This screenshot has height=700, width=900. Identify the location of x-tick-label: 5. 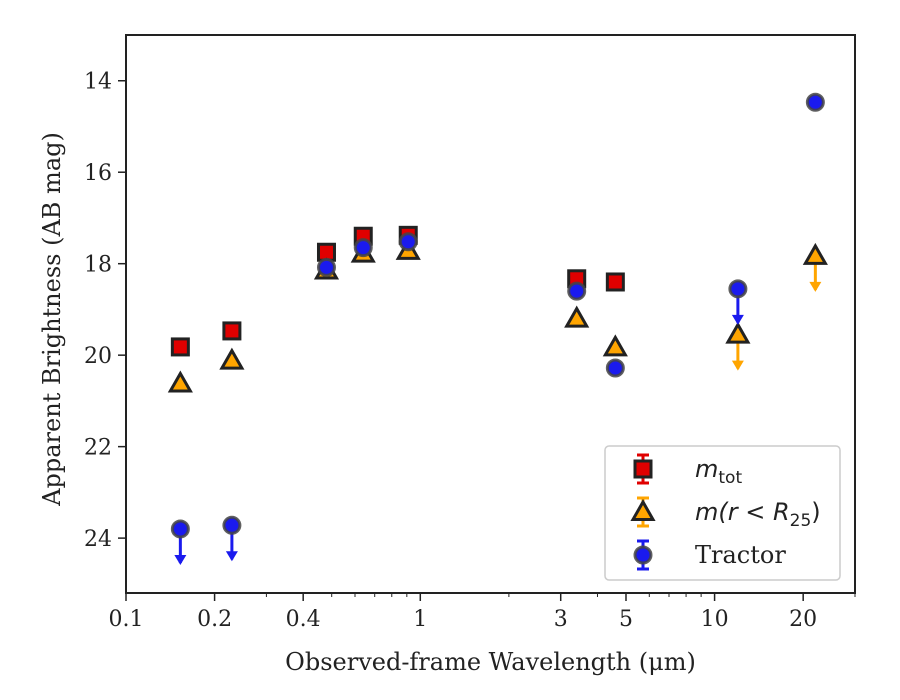
(626, 619).